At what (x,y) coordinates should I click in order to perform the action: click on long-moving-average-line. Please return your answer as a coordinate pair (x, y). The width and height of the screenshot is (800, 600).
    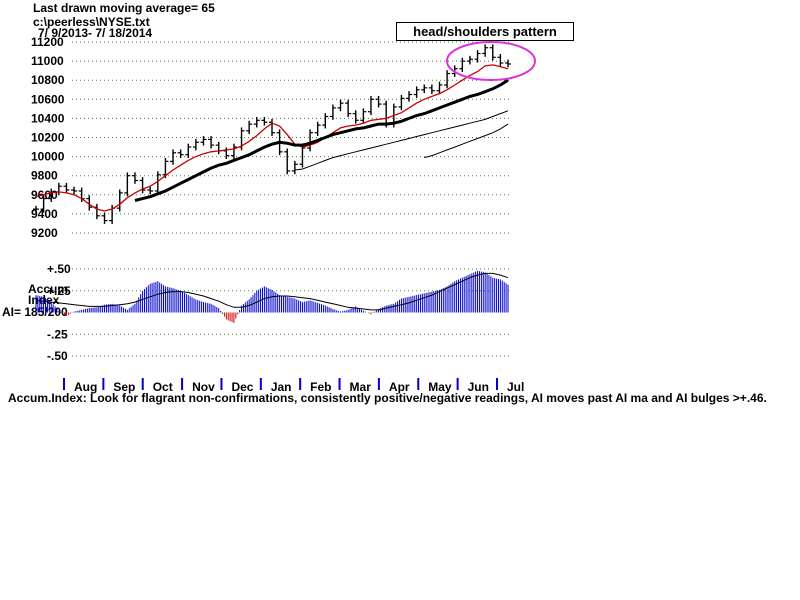
    Looking at the image, I should click on (321, 140).